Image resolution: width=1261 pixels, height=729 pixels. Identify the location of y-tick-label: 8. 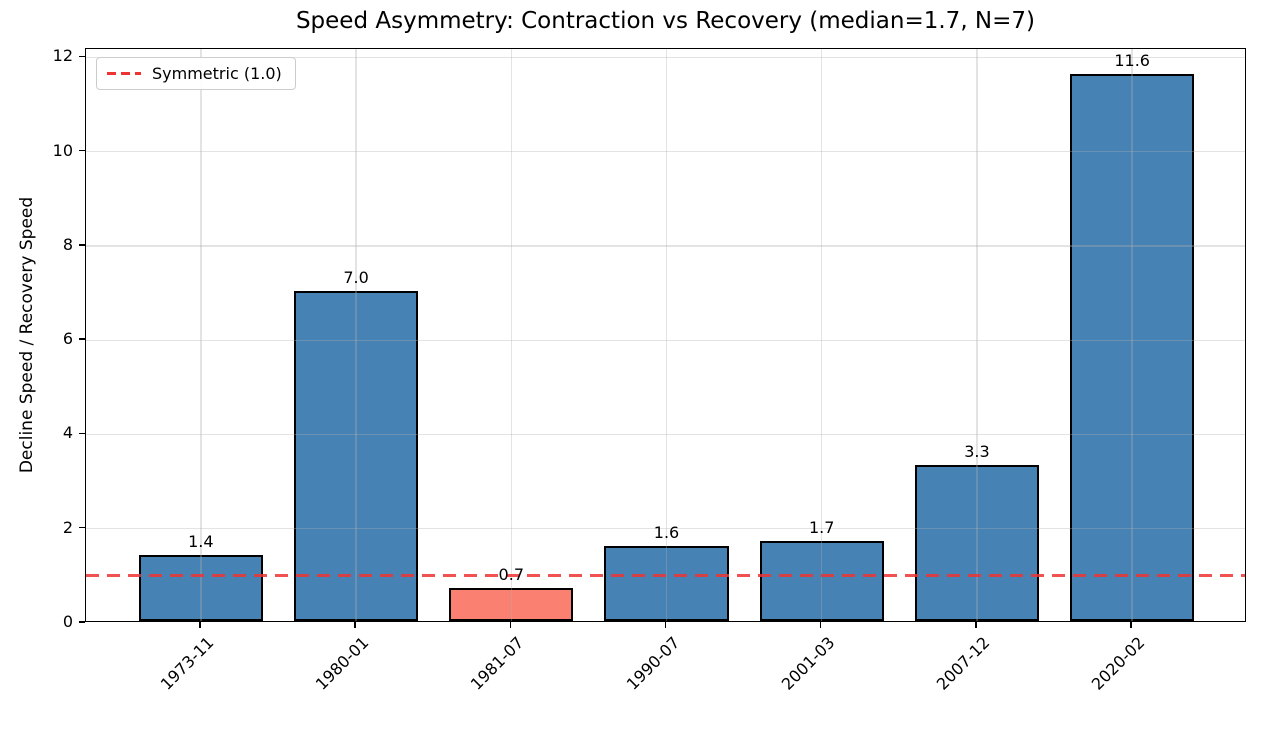
(67, 244).